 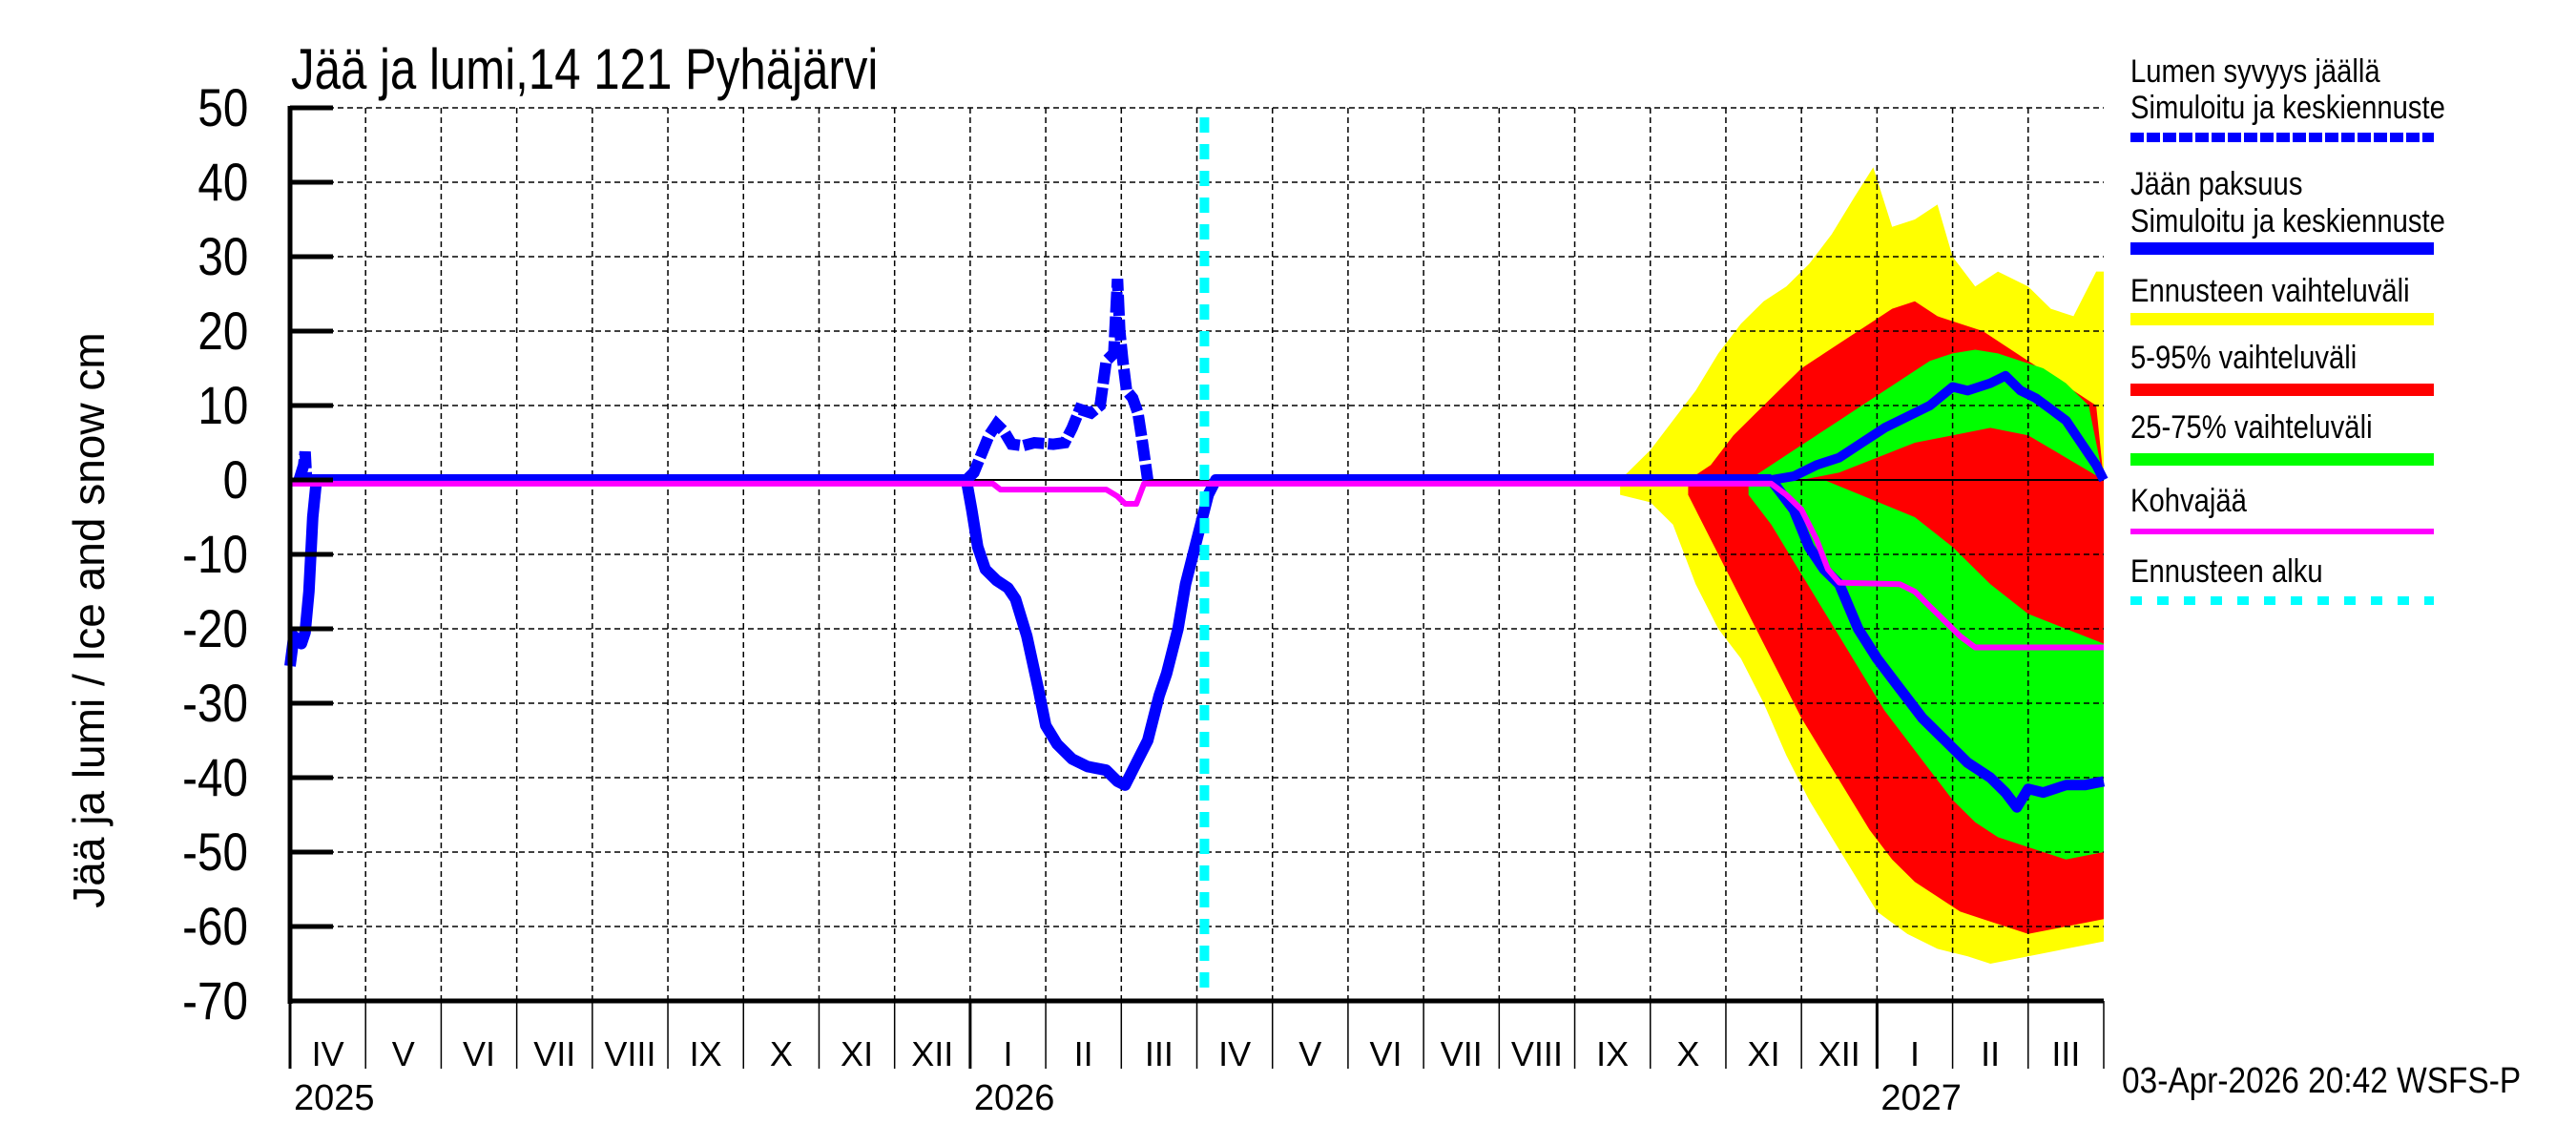 I want to click on legend-range-5-95-swatch, so click(x=2282, y=390).